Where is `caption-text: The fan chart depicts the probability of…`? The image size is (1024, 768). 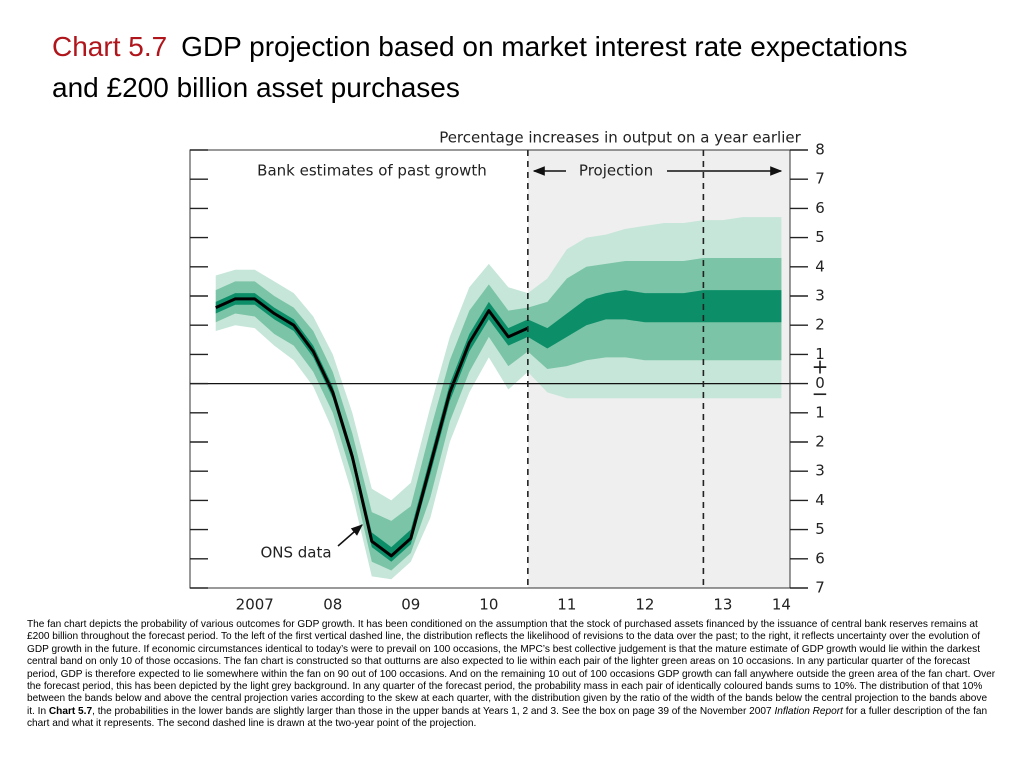
caption-text: The fan chart depicts the probability of… is located at coordinates (511, 668).